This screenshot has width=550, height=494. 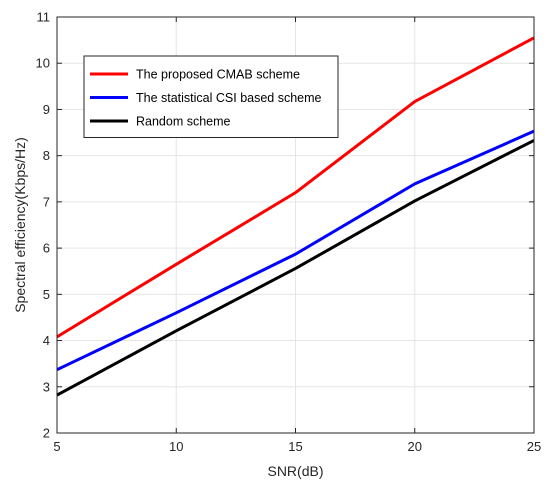 I want to click on x-tick-label: 10, so click(x=176, y=446).